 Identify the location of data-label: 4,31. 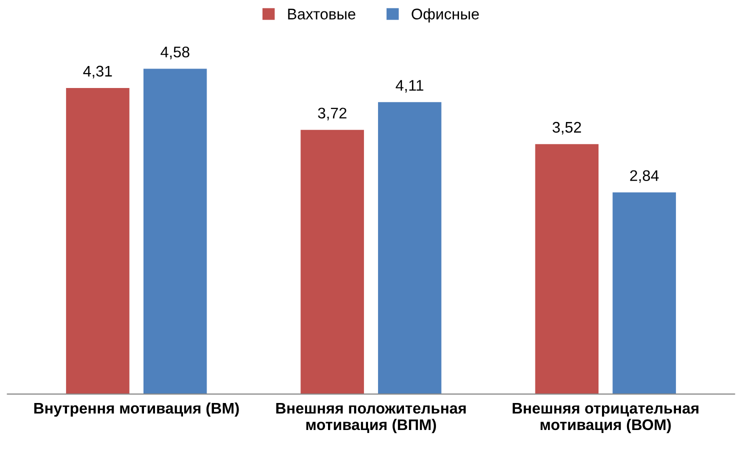
(97, 72).